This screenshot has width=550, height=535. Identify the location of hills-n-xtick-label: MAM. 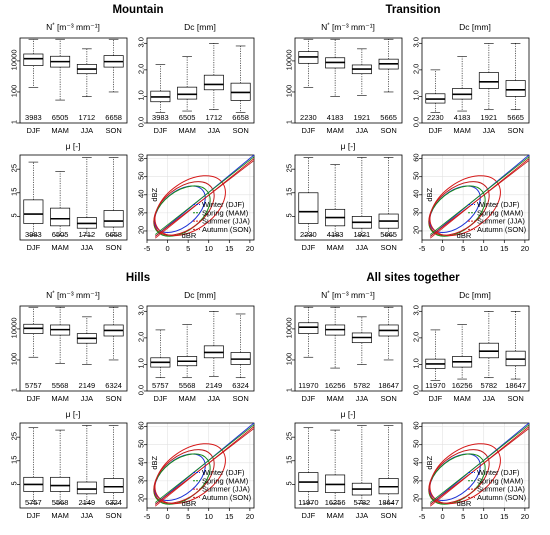
(60, 398).